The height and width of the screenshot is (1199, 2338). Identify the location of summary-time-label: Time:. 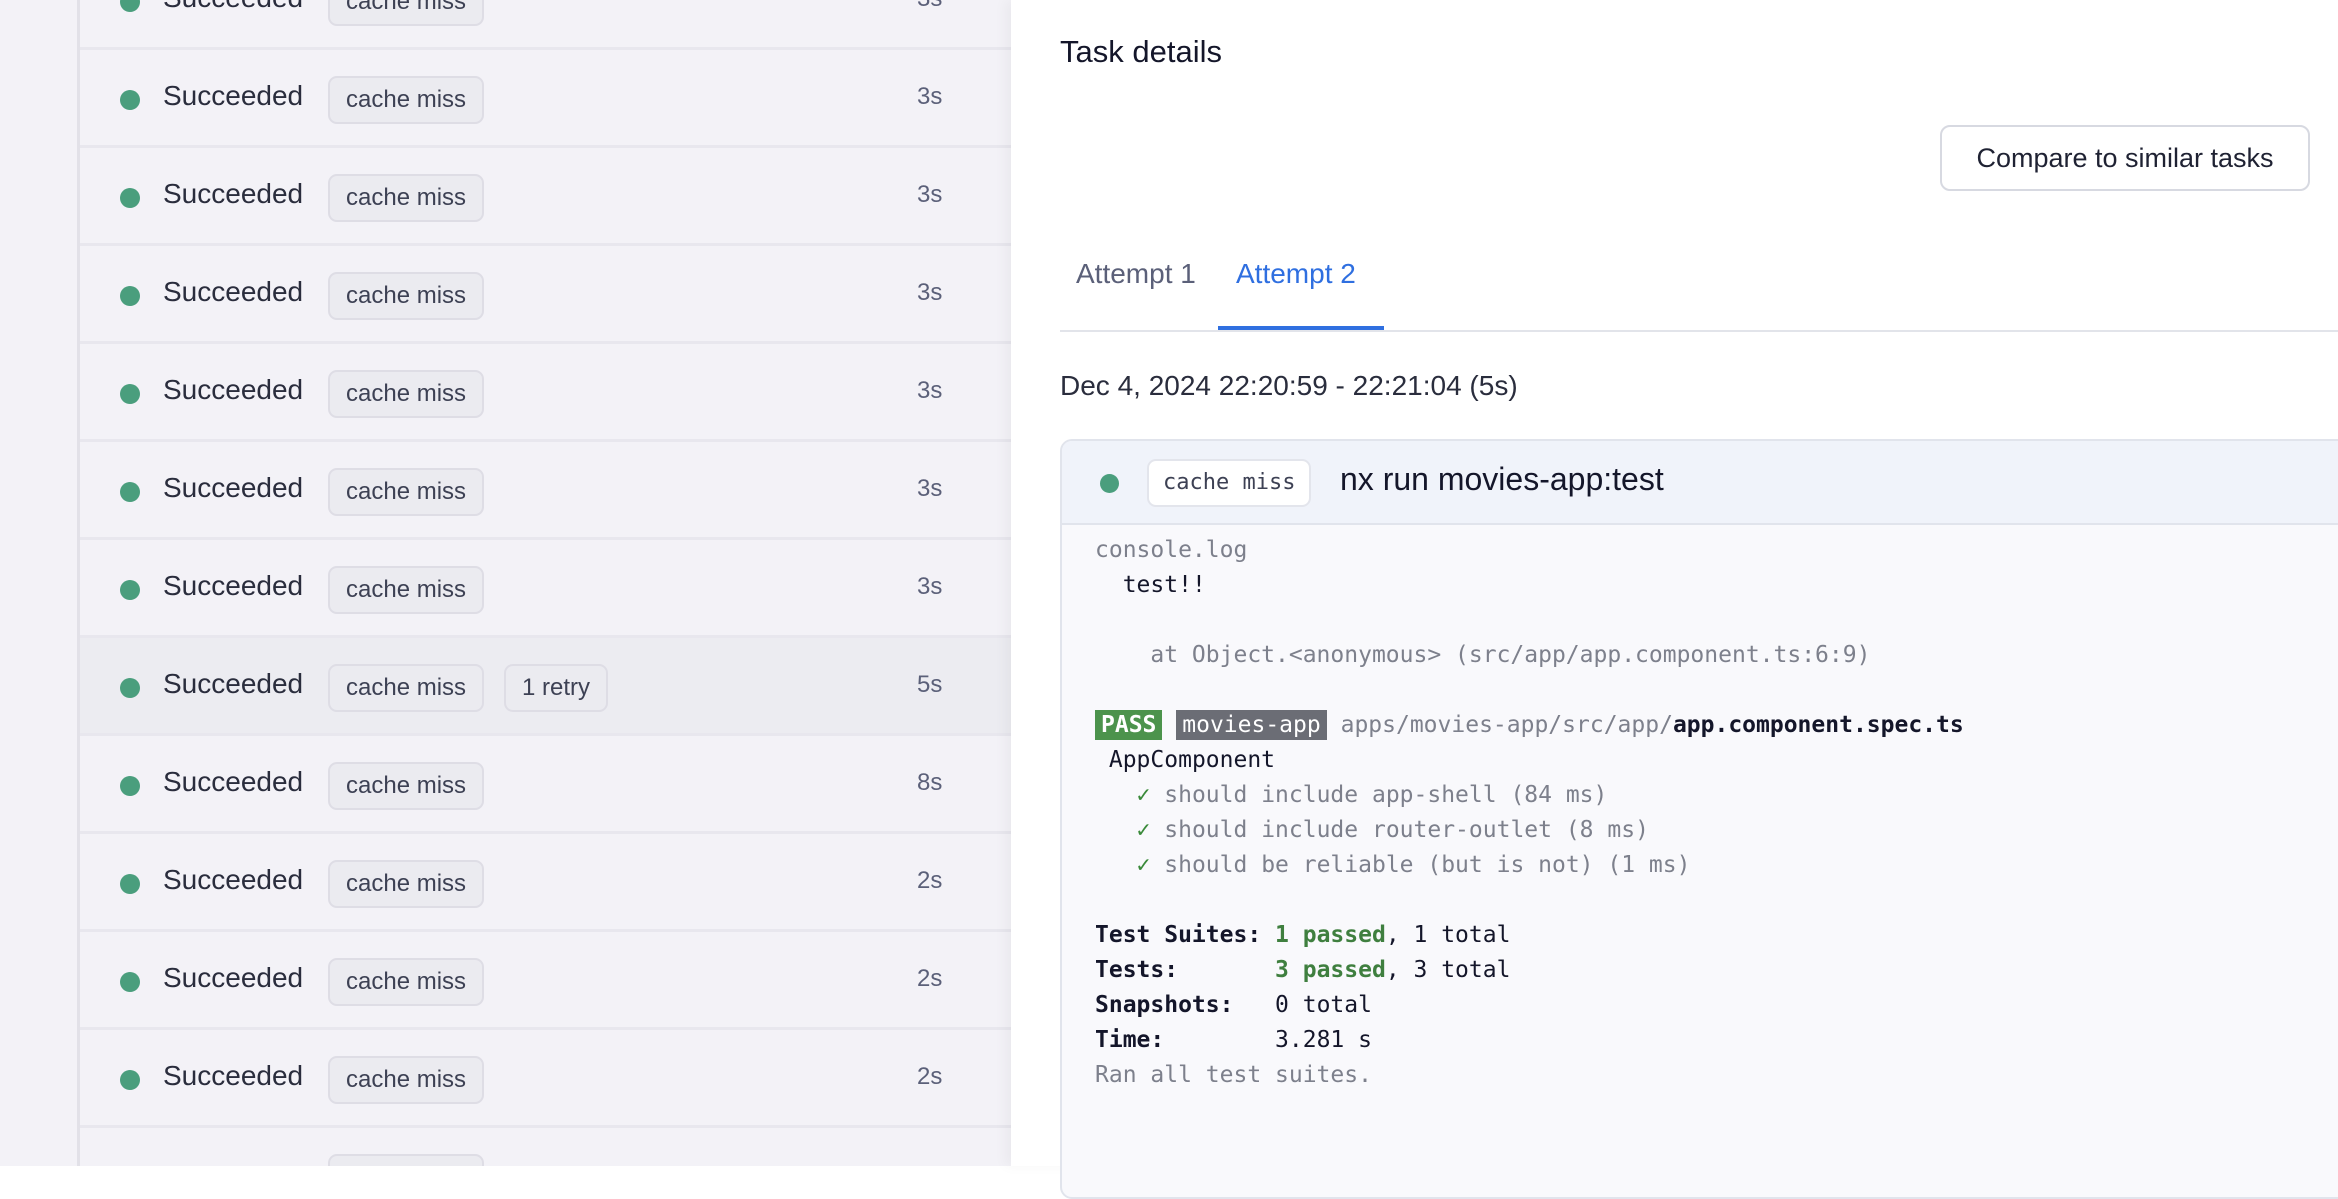
(1130, 1040).